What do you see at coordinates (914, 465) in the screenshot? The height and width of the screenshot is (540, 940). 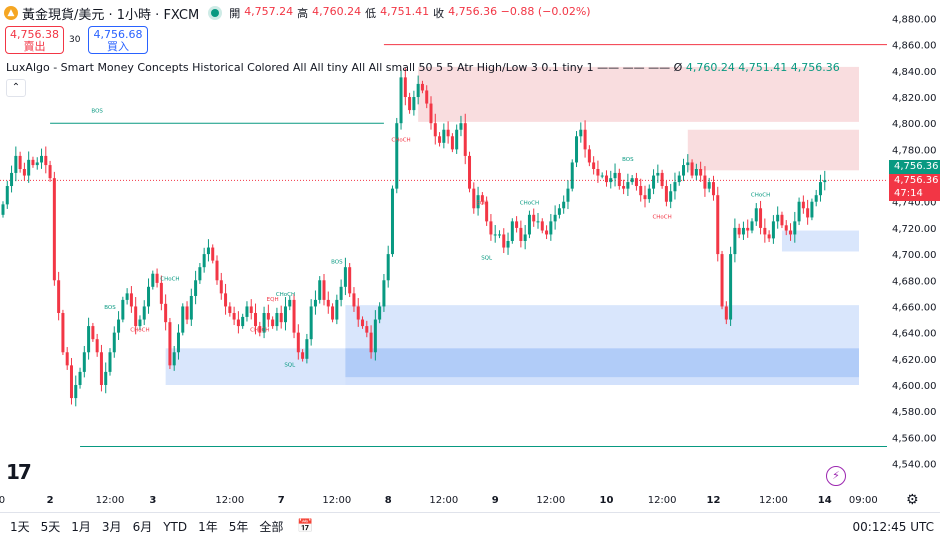 I see `y-tick-label: 4,540.00` at bounding box center [914, 465].